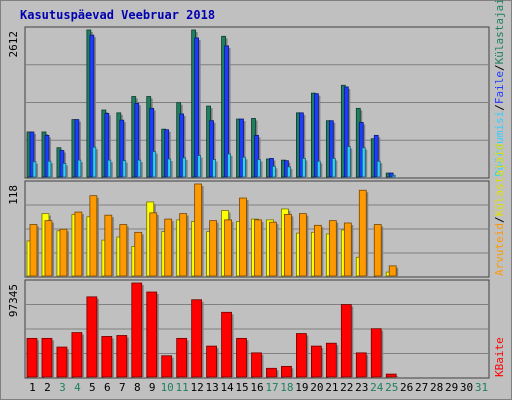 Image resolution: width=512 pixels, height=400 pixels. What do you see at coordinates (167, 387) in the screenshot?
I see `x-tick-day: 10` at bounding box center [167, 387].